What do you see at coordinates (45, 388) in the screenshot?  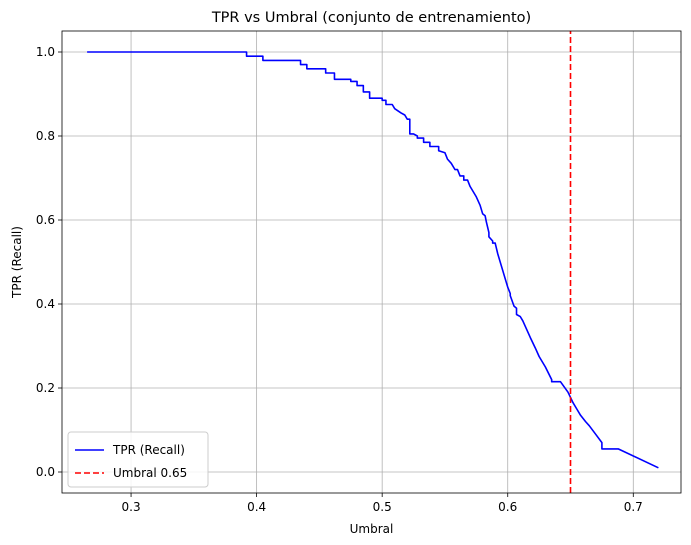 I see `y-tick-label: 0.2` at bounding box center [45, 388].